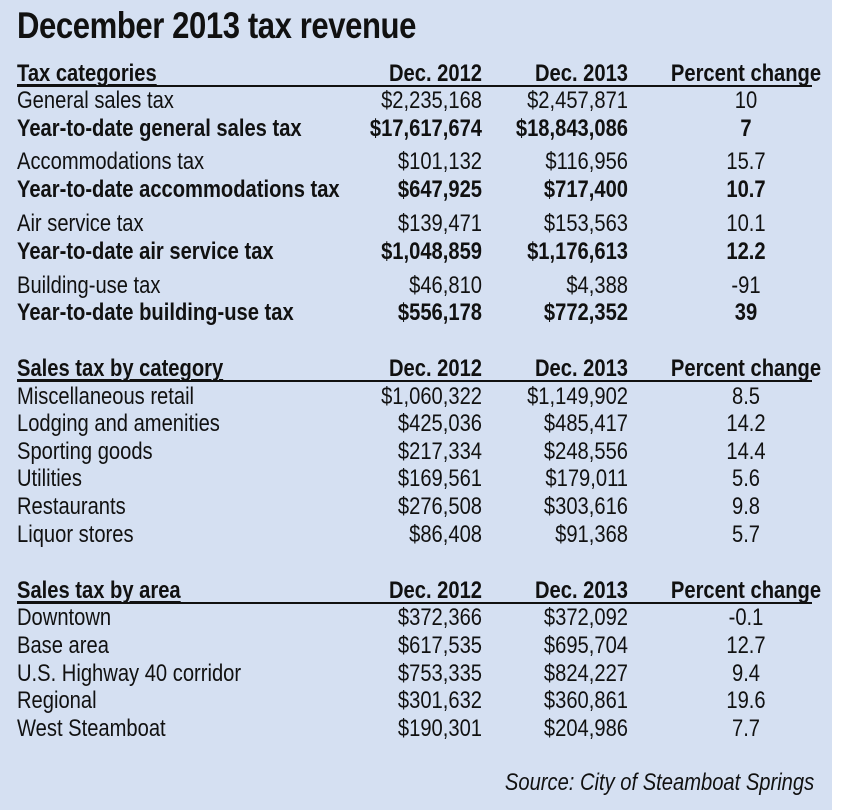 The width and height of the screenshot is (846, 810). I want to click on percent-change: 14.4, so click(746, 451).